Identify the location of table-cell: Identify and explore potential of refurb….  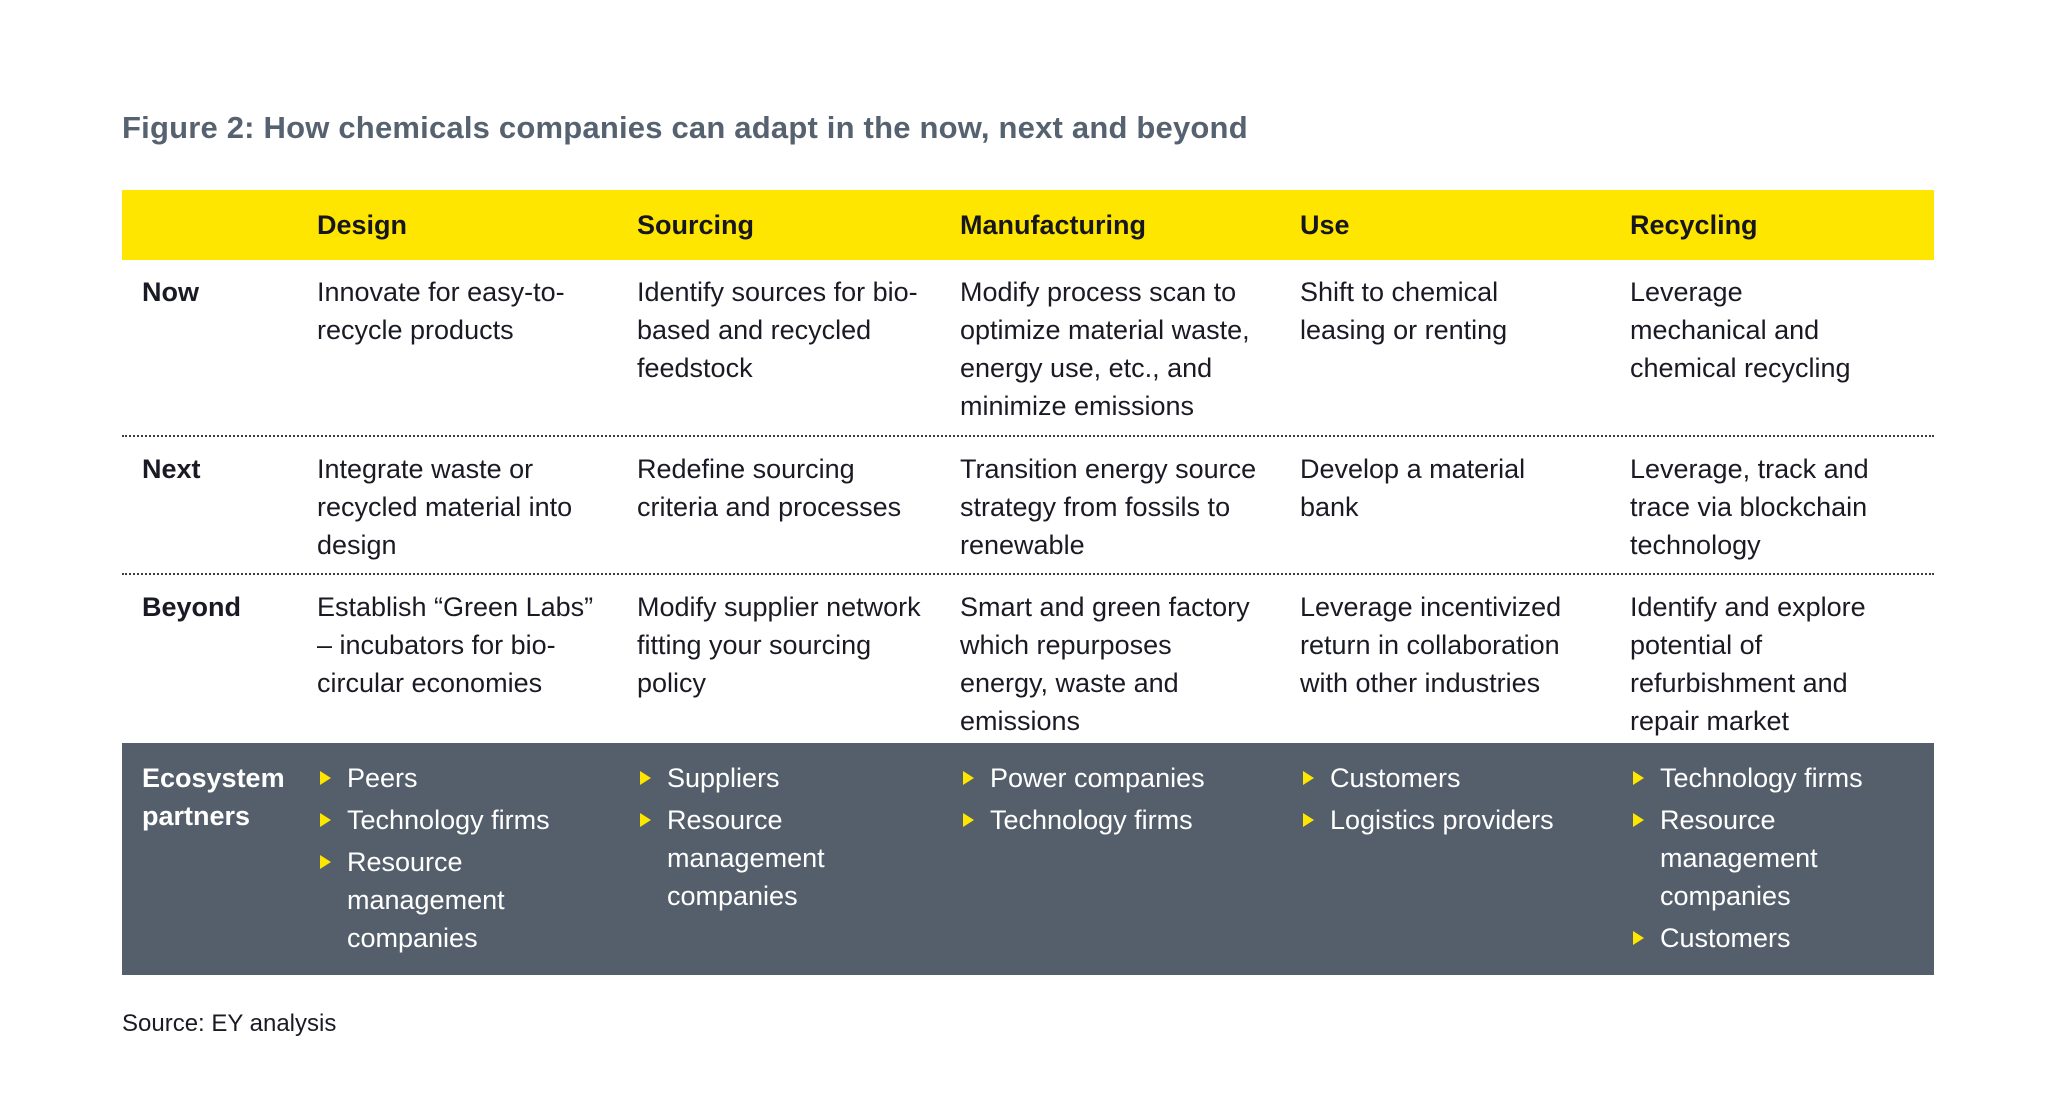
(1748, 664).